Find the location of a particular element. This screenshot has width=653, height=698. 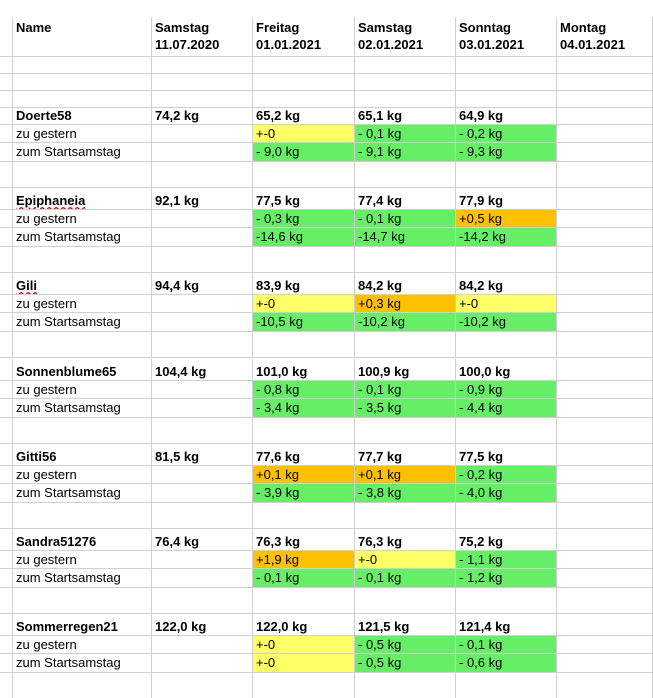

diff-start-cell: - 0,6 kg is located at coordinates (506, 663).